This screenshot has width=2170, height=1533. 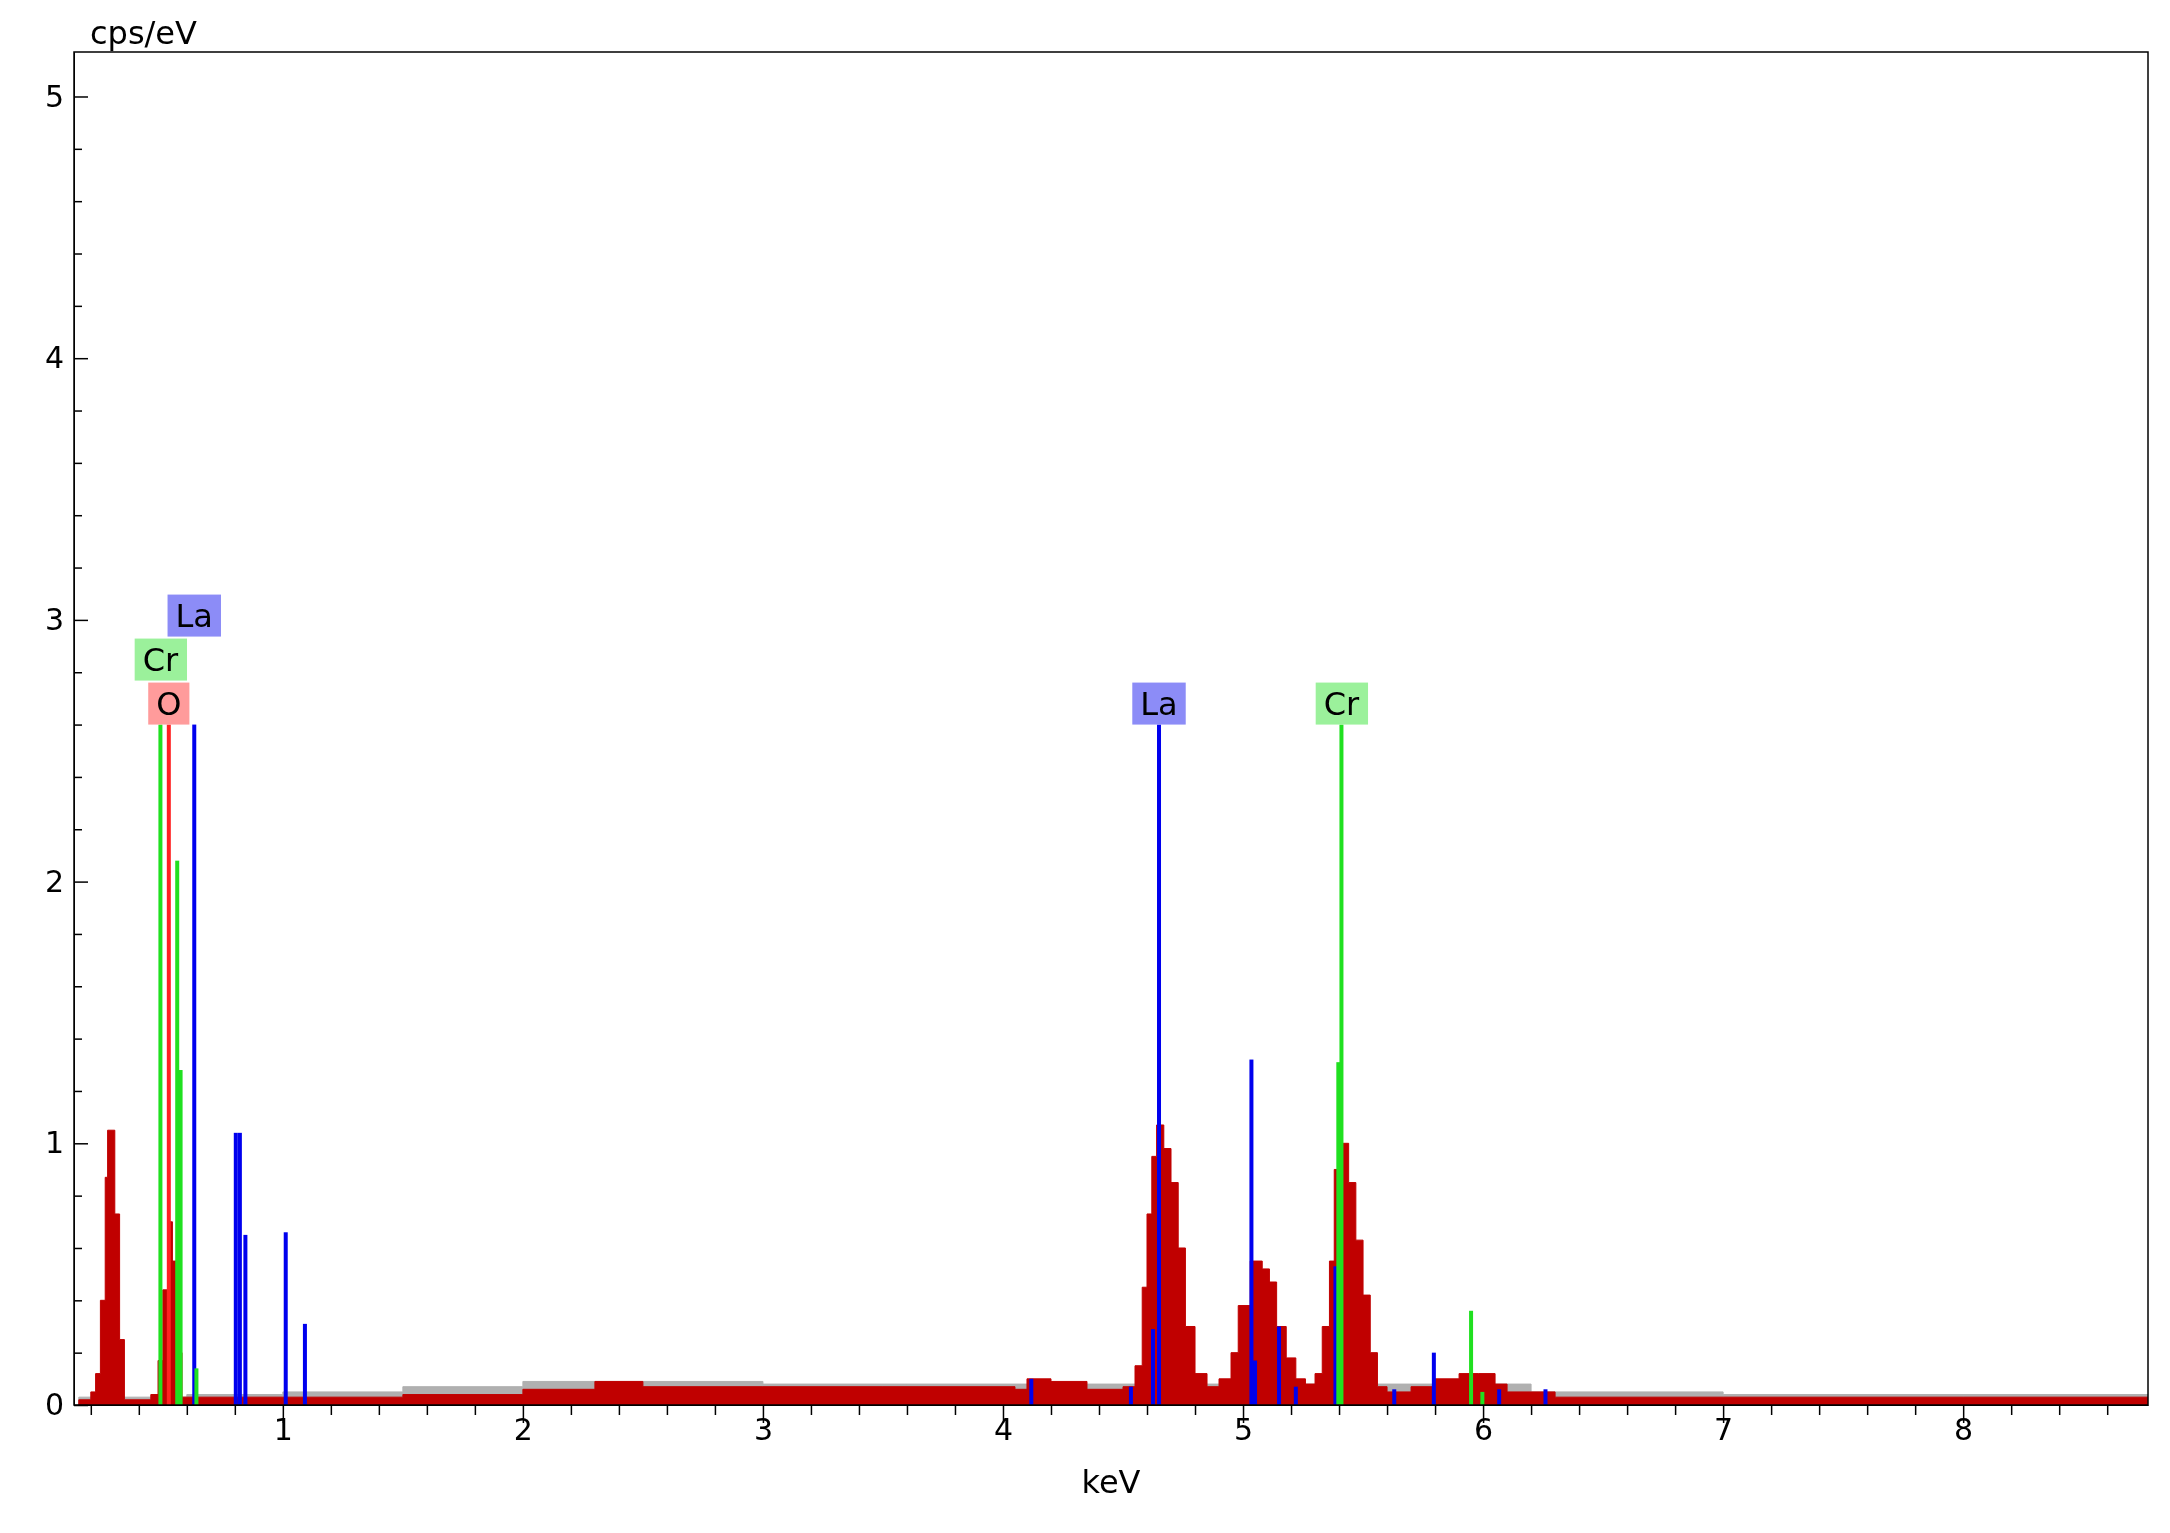 What do you see at coordinates (1003, 1430) in the screenshot?
I see `x-tick-label: 4` at bounding box center [1003, 1430].